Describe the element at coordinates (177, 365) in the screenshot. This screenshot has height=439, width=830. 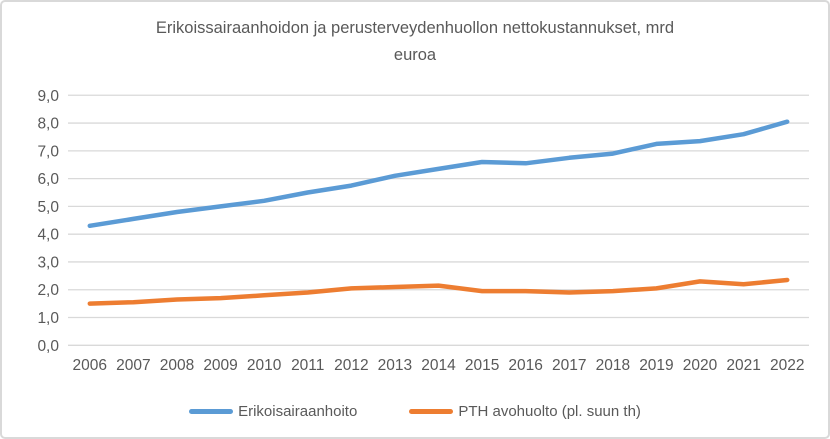
I see `x-tick-label: 2008` at that location.